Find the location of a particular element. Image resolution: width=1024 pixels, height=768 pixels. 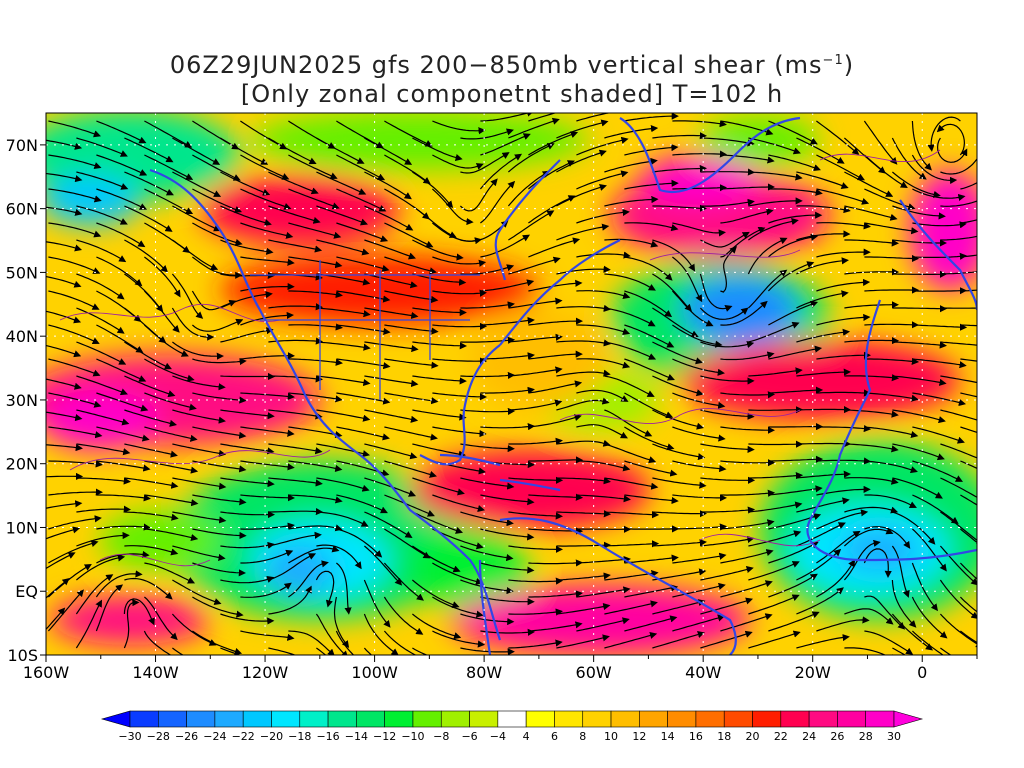

y-tick-label: 20N is located at coordinates (22, 464).